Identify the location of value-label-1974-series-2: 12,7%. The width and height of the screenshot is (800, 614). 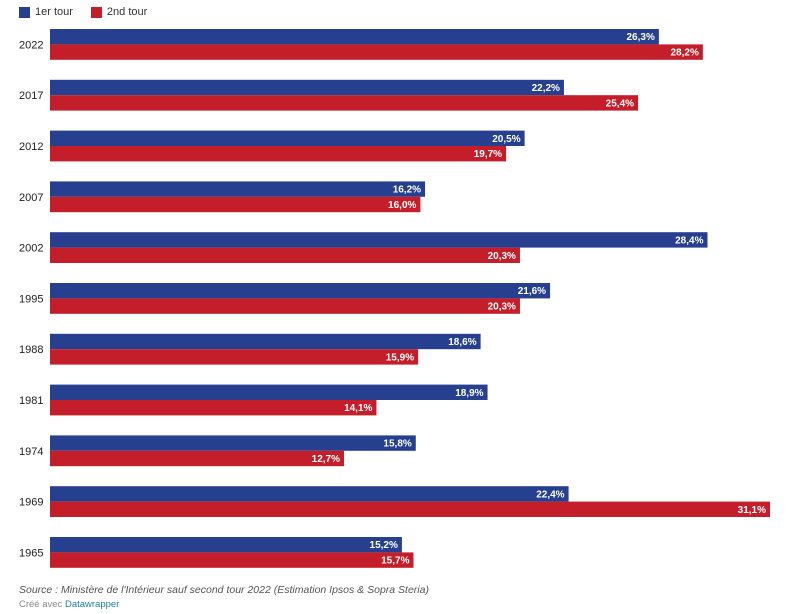
(326, 459).